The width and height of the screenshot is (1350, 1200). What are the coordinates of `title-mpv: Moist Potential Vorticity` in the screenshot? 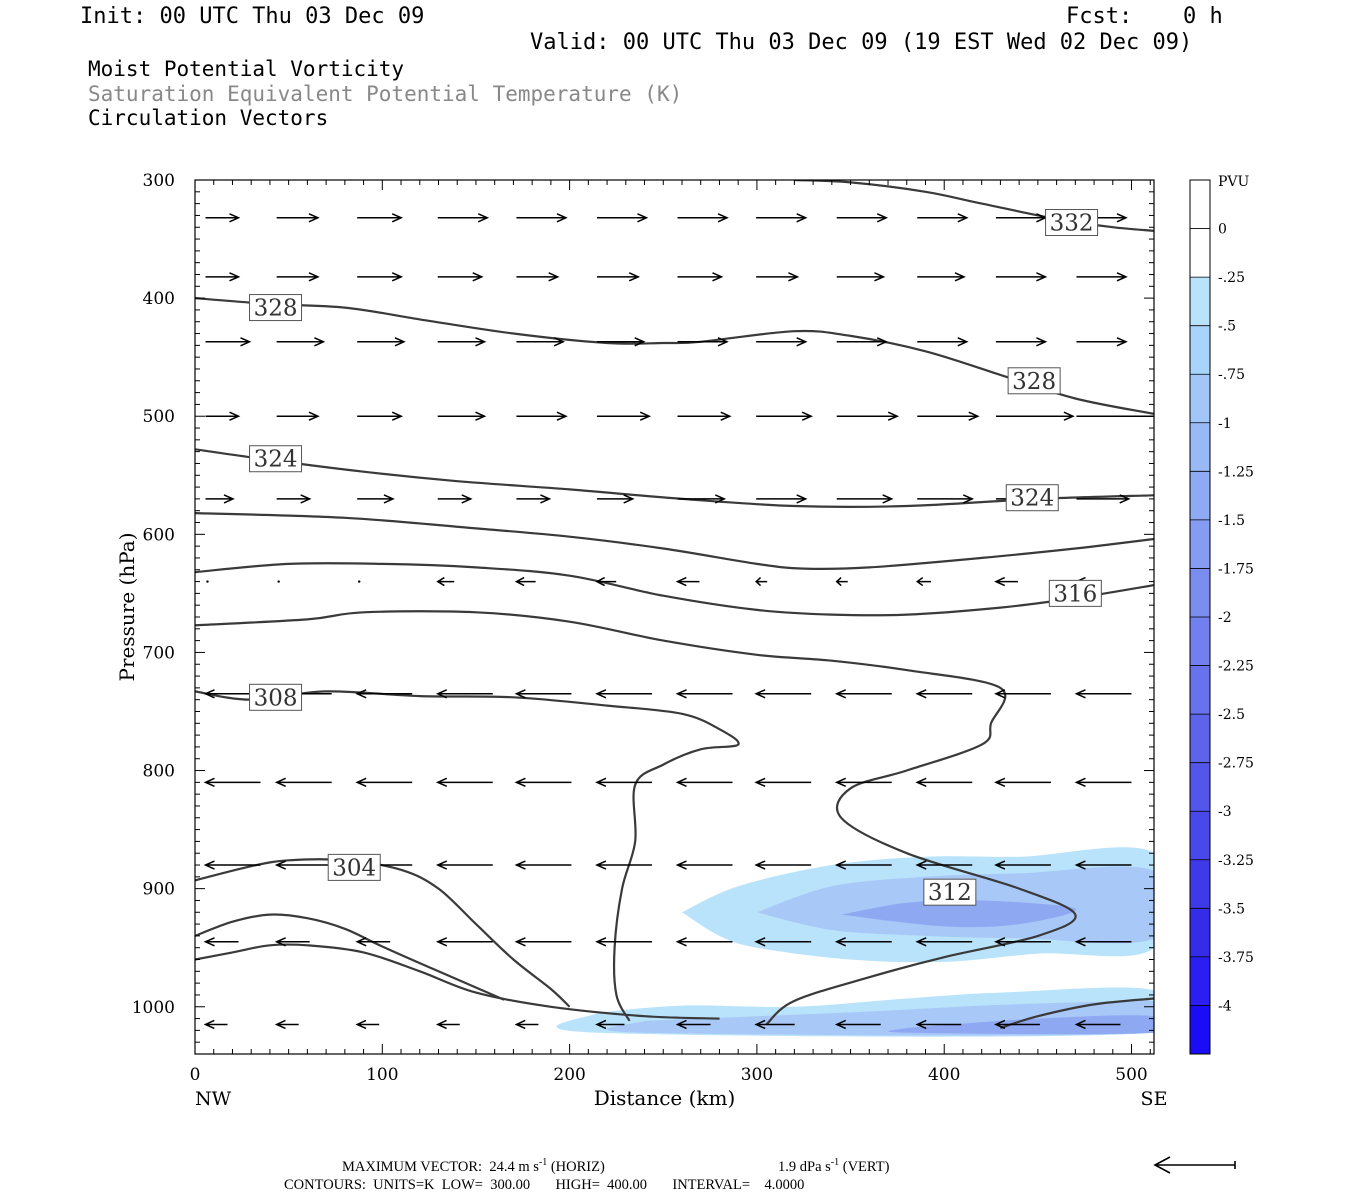 It's located at (246, 69).